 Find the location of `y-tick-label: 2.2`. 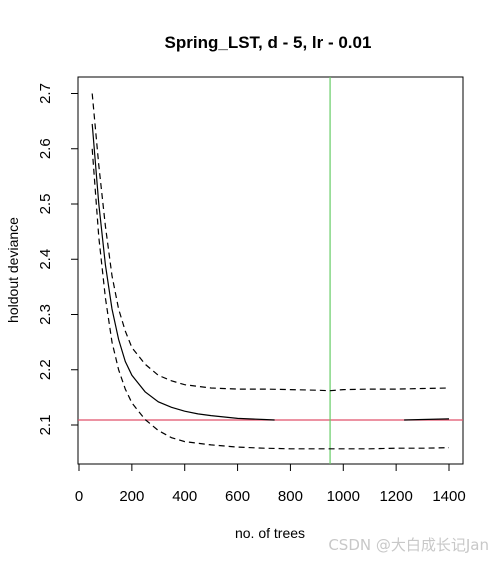

y-tick-label: 2.2 is located at coordinates (45, 369).